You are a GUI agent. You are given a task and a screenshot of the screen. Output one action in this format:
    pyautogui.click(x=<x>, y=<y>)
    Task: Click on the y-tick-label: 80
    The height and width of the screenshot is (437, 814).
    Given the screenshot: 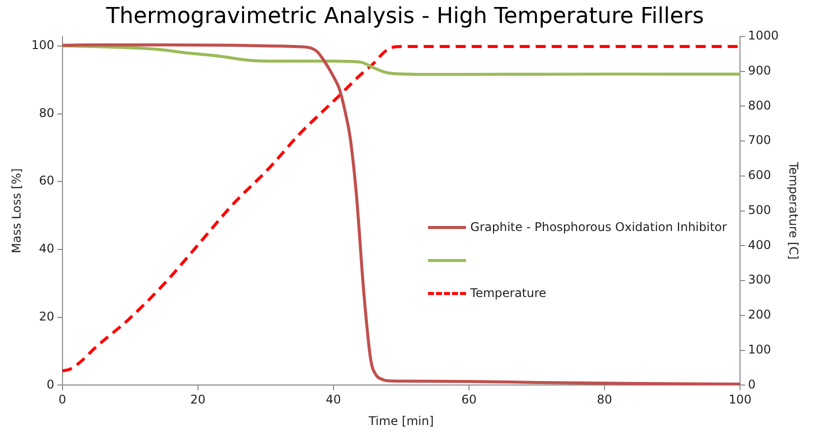 What is the action you would take?
    pyautogui.click(x=46, y=113)
    